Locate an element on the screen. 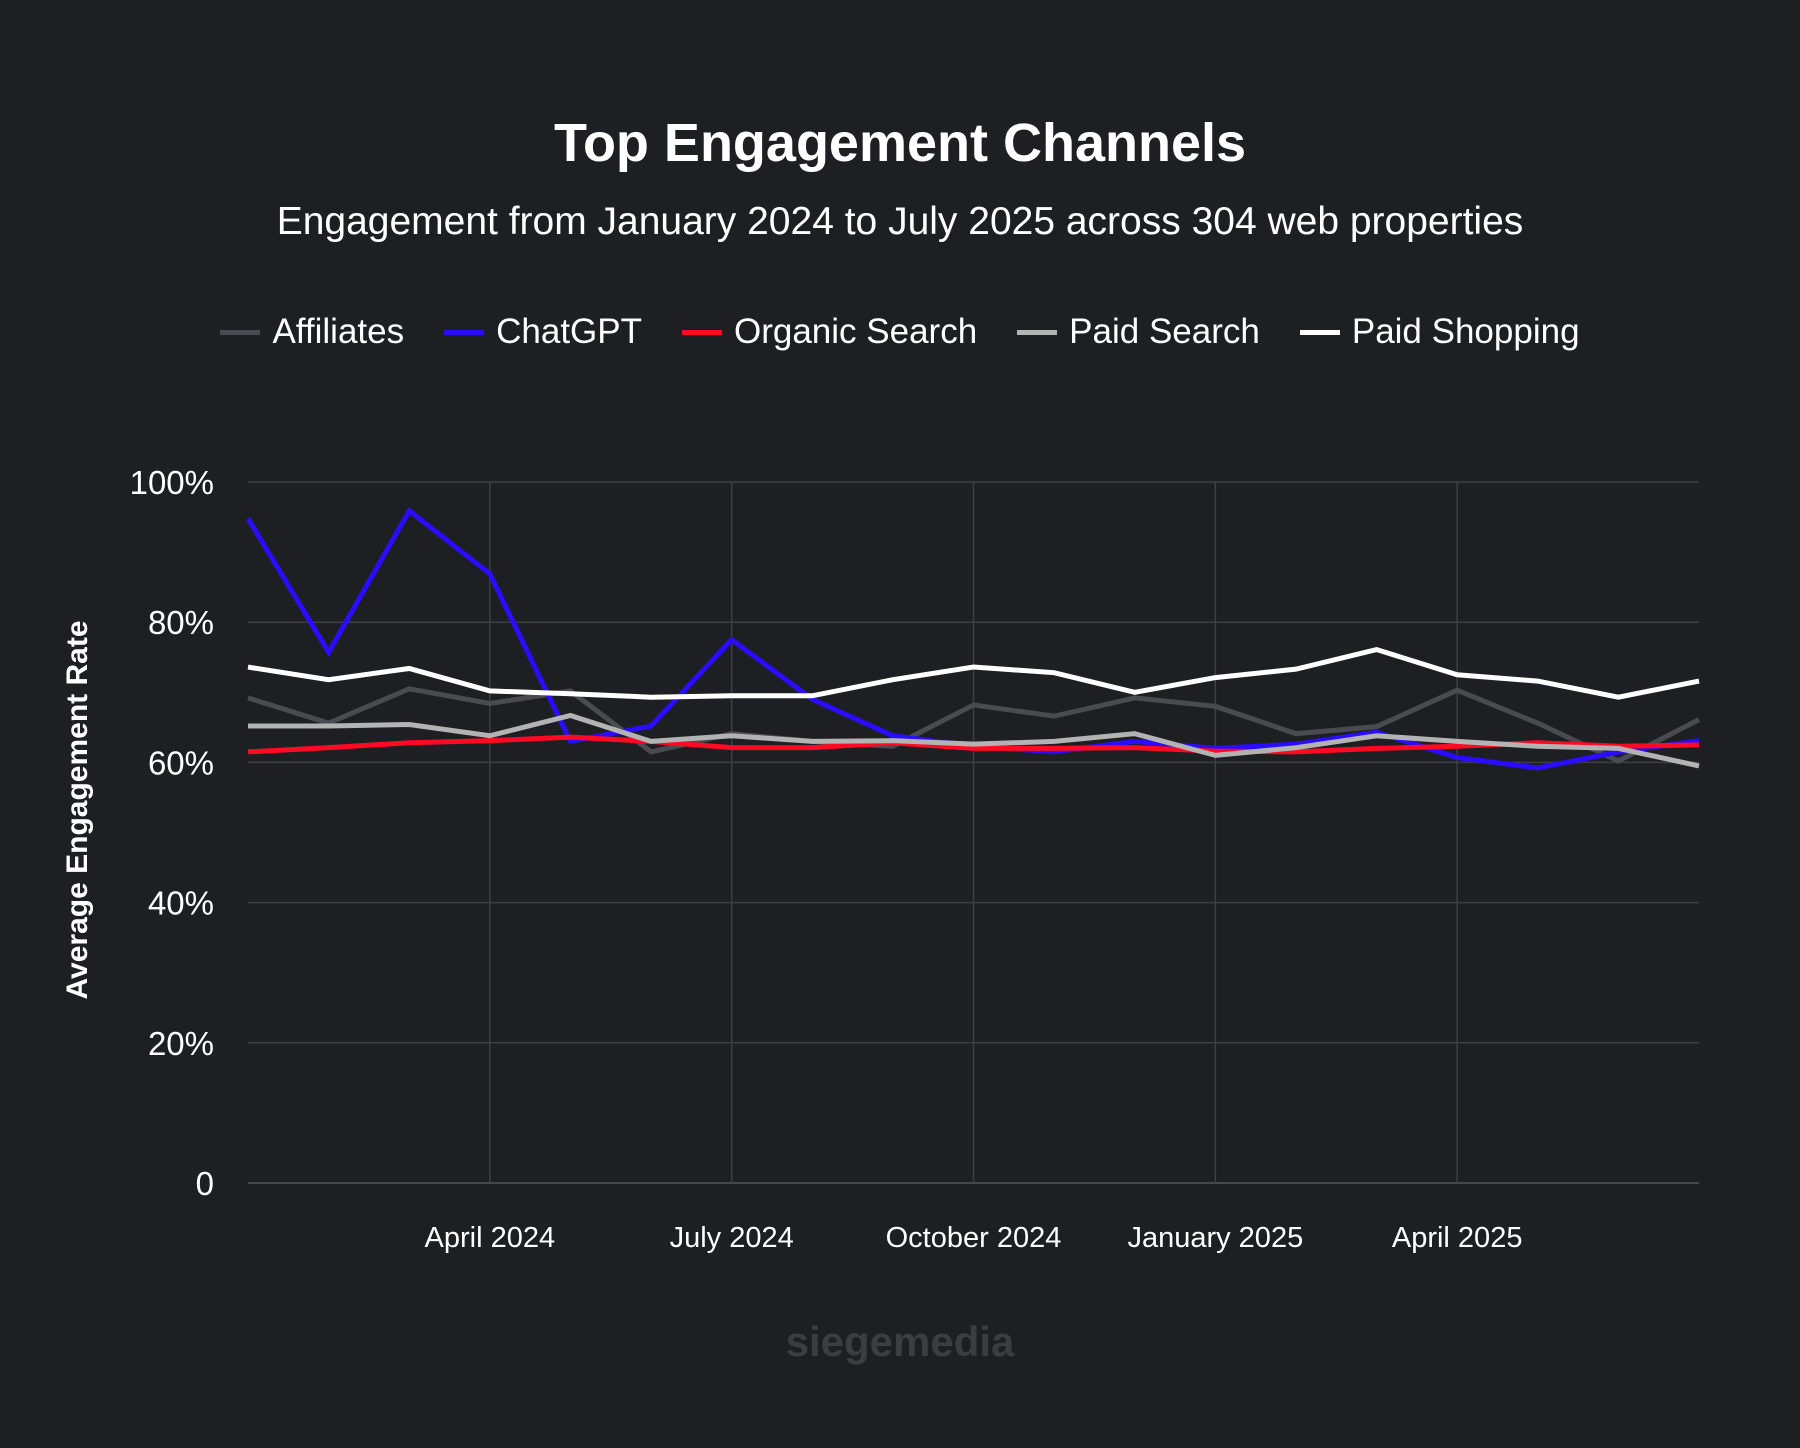  series-line-organic-search is located at coordinates (973, 744).